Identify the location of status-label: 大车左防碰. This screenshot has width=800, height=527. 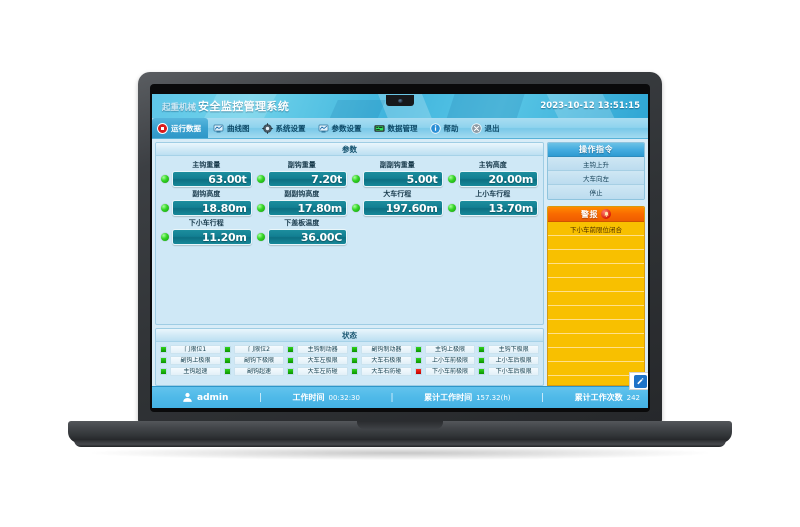
(322, 371).